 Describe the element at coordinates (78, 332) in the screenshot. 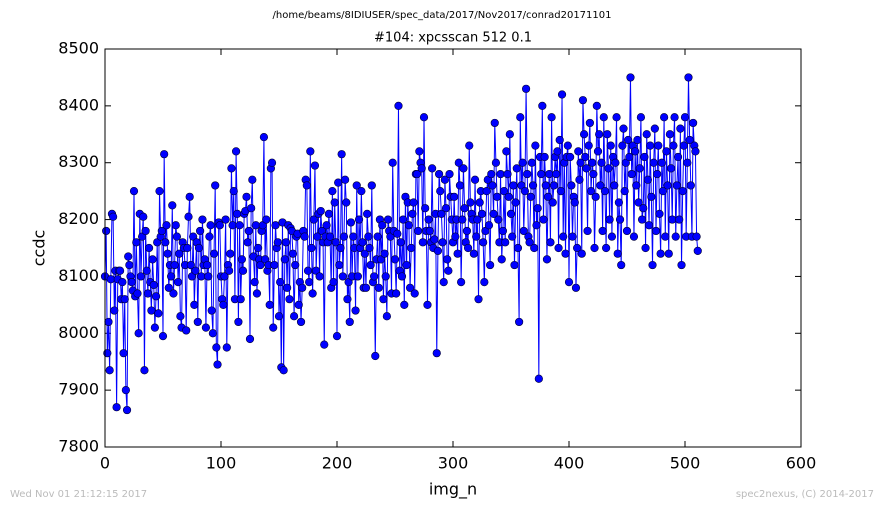

I see `y-tick-label: 8000` at that location.